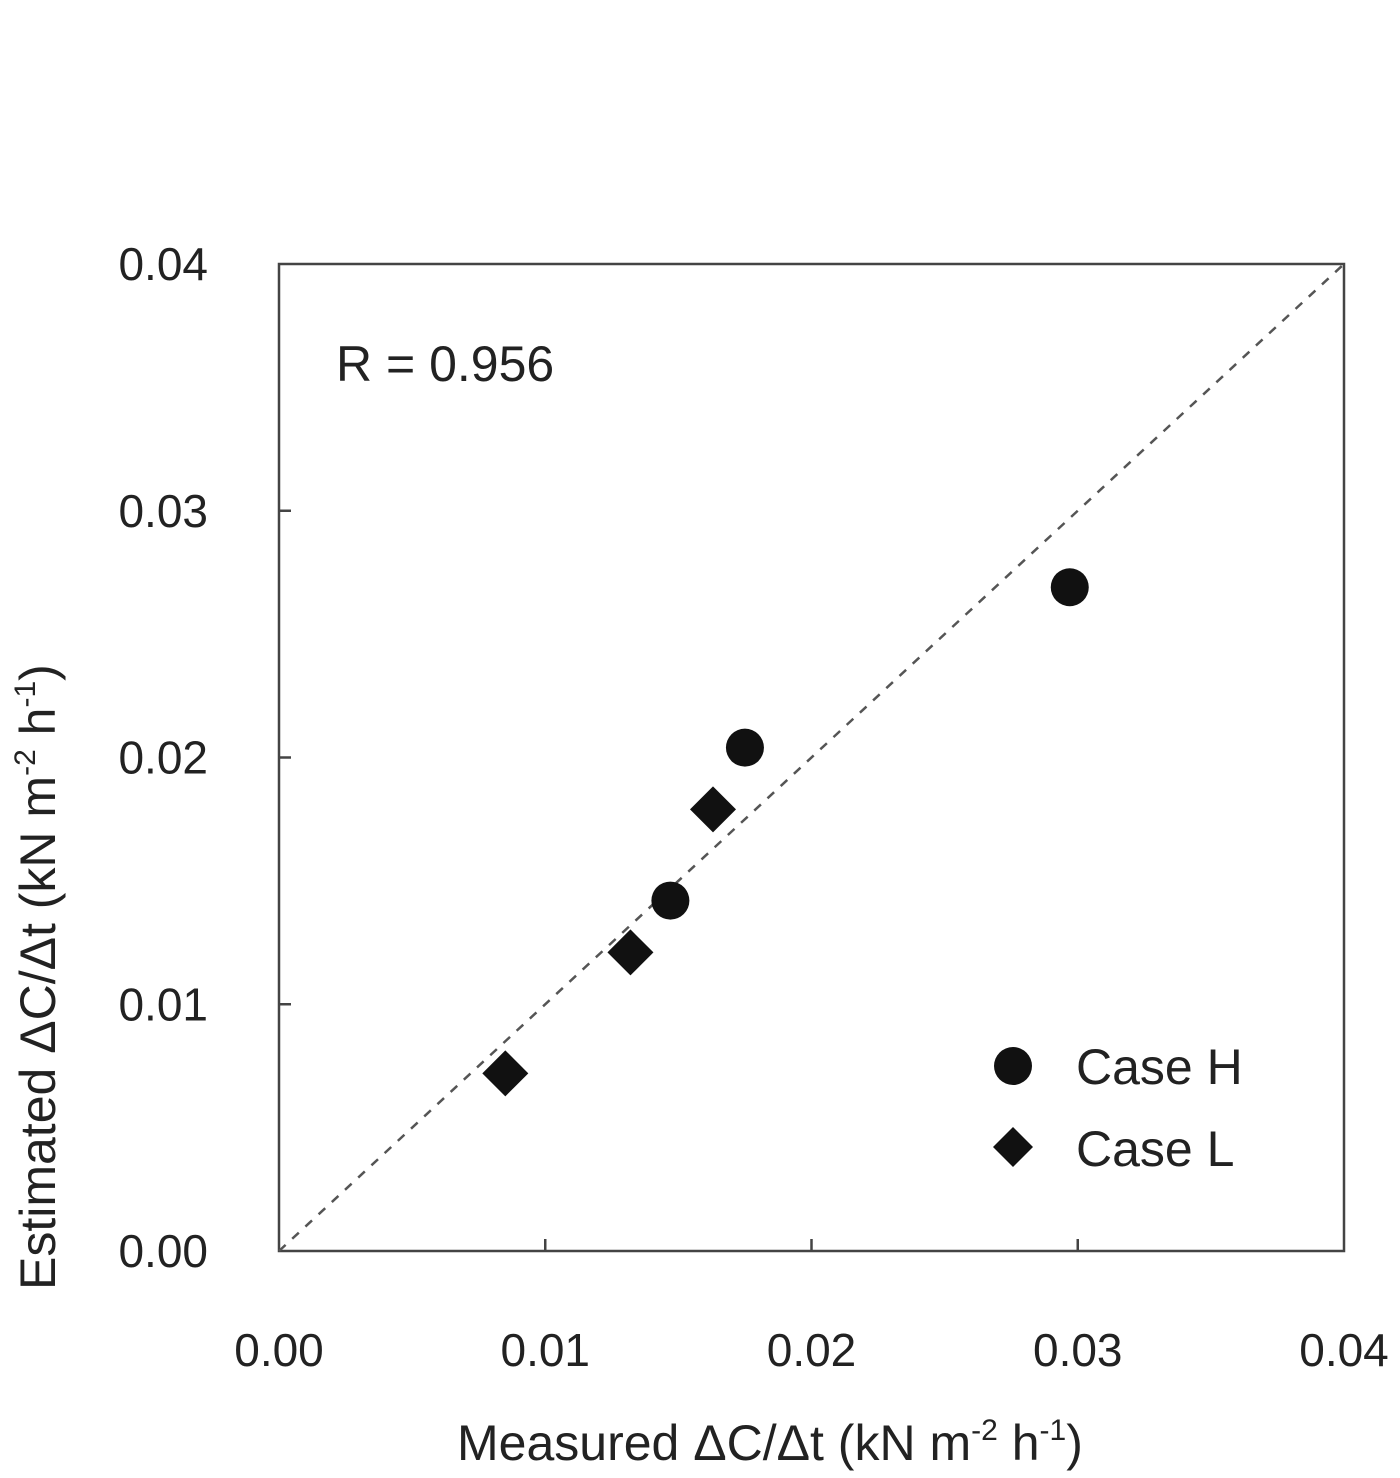 The image size is (1400, 1478). What do you see at coordinates (163, 758) in the screenshot?
I see `y-tick-label: 0.02` at bounding box center [163, 758].